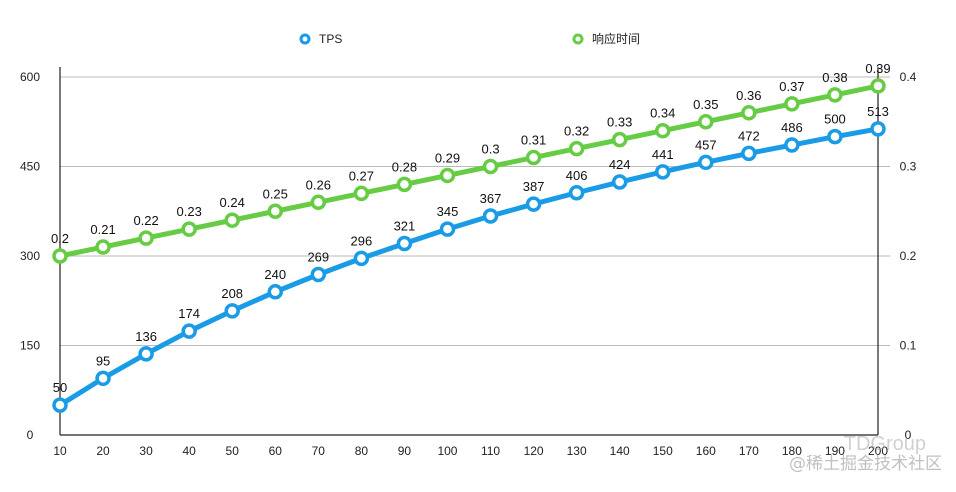 The image size is (956, 492). I want to click on data-label: 0.23, so click(189, 211).